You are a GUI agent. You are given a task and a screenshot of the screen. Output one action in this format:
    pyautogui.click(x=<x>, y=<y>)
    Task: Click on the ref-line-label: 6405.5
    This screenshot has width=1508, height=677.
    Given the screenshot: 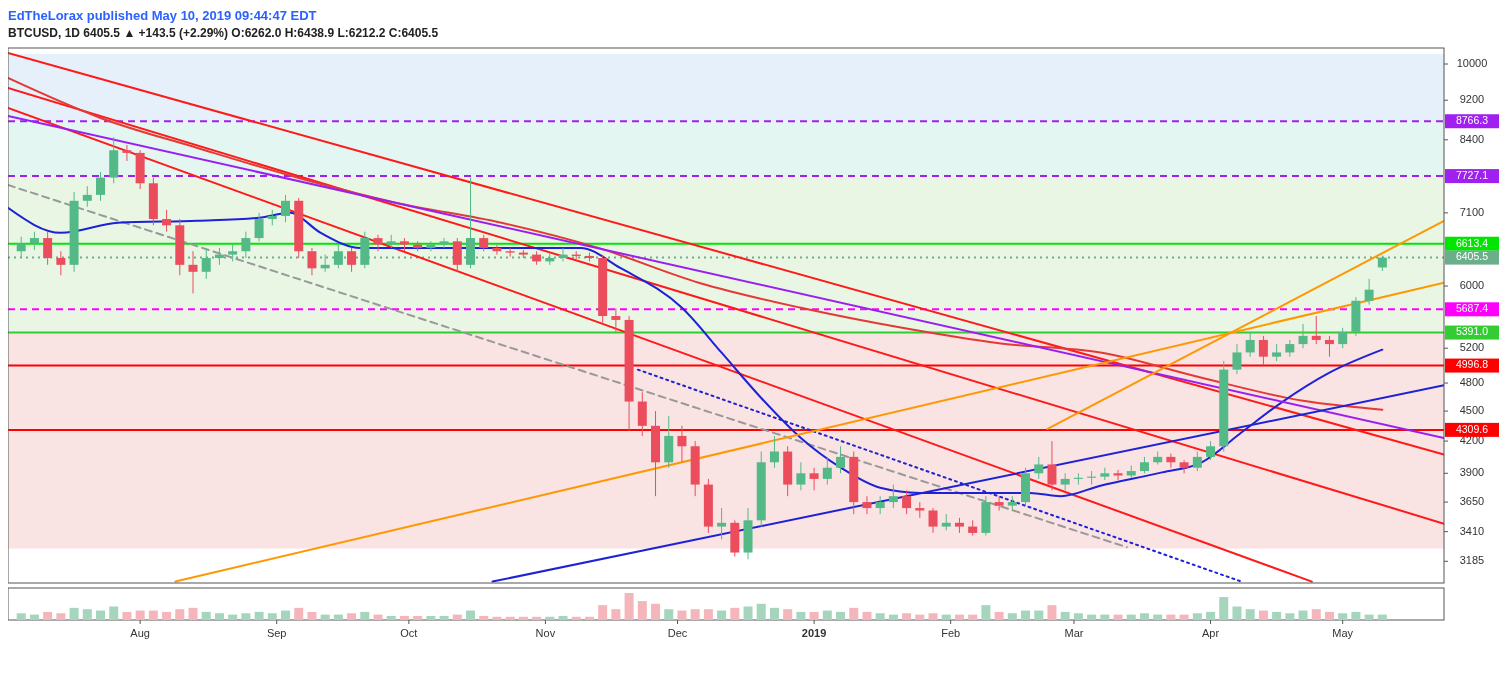 What is the action you would take?
    pyautogui.click(x=1472, y=256)
    